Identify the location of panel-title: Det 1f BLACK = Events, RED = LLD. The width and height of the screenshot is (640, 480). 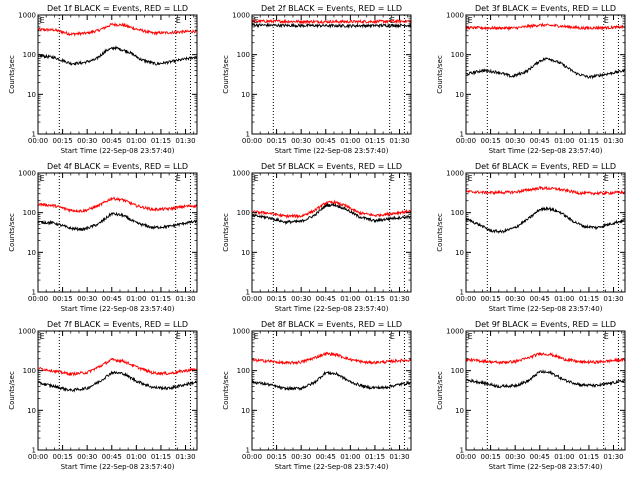
(117, 8).